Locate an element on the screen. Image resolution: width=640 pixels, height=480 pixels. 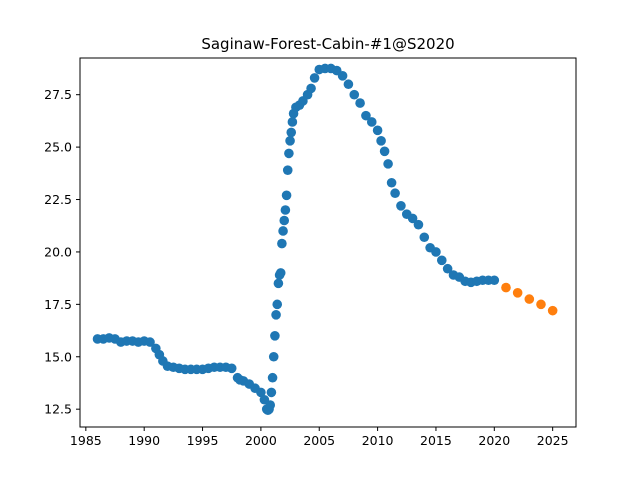
y-tick-label: 17.5 is located at coordinates (58, 304).